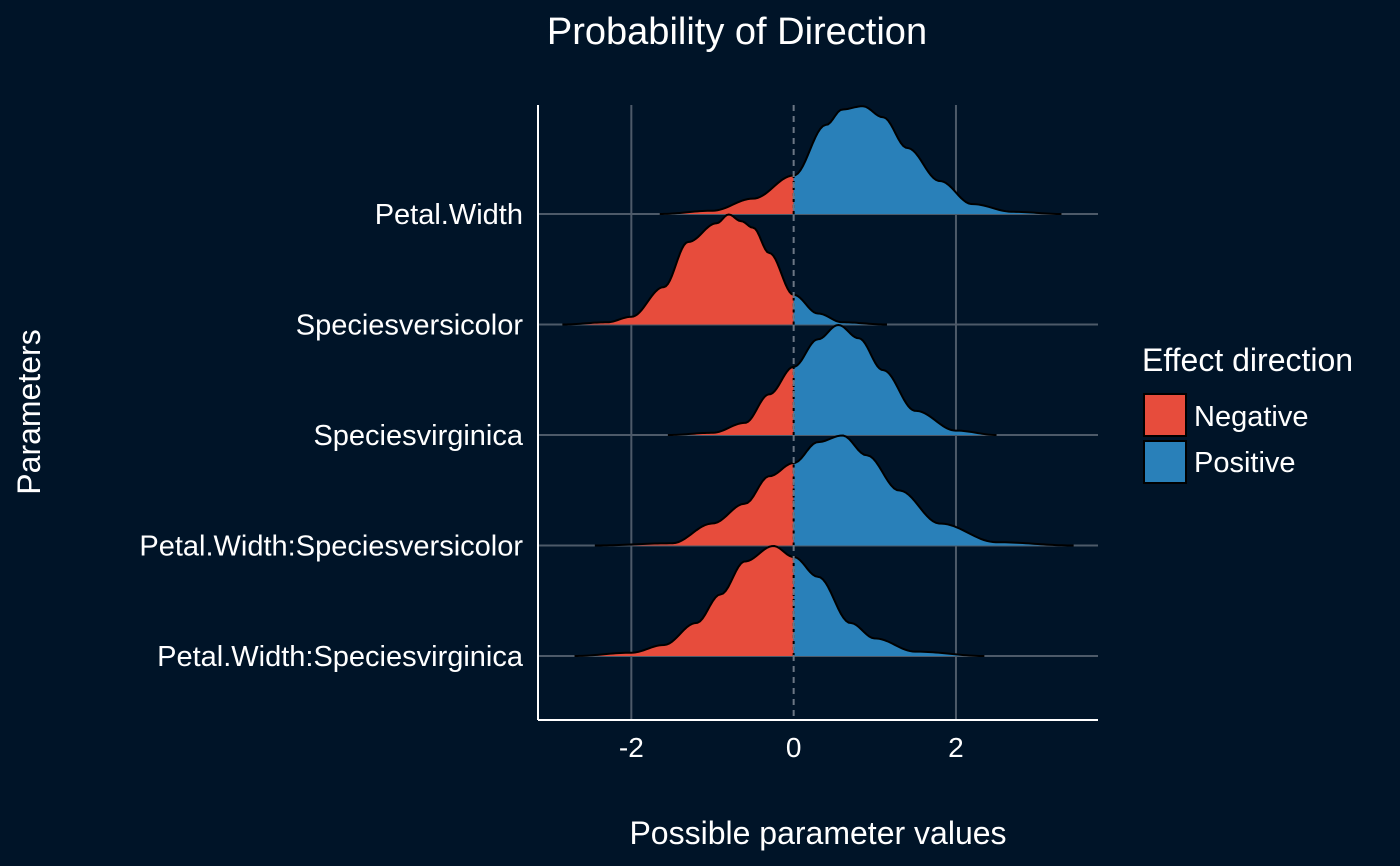 This screenshot has width=1400, height=866. What do you see at coordinates (737, 32) in the screenshot?
I see `chart-title: Probability of Direction` at bounding box center [737, 32].